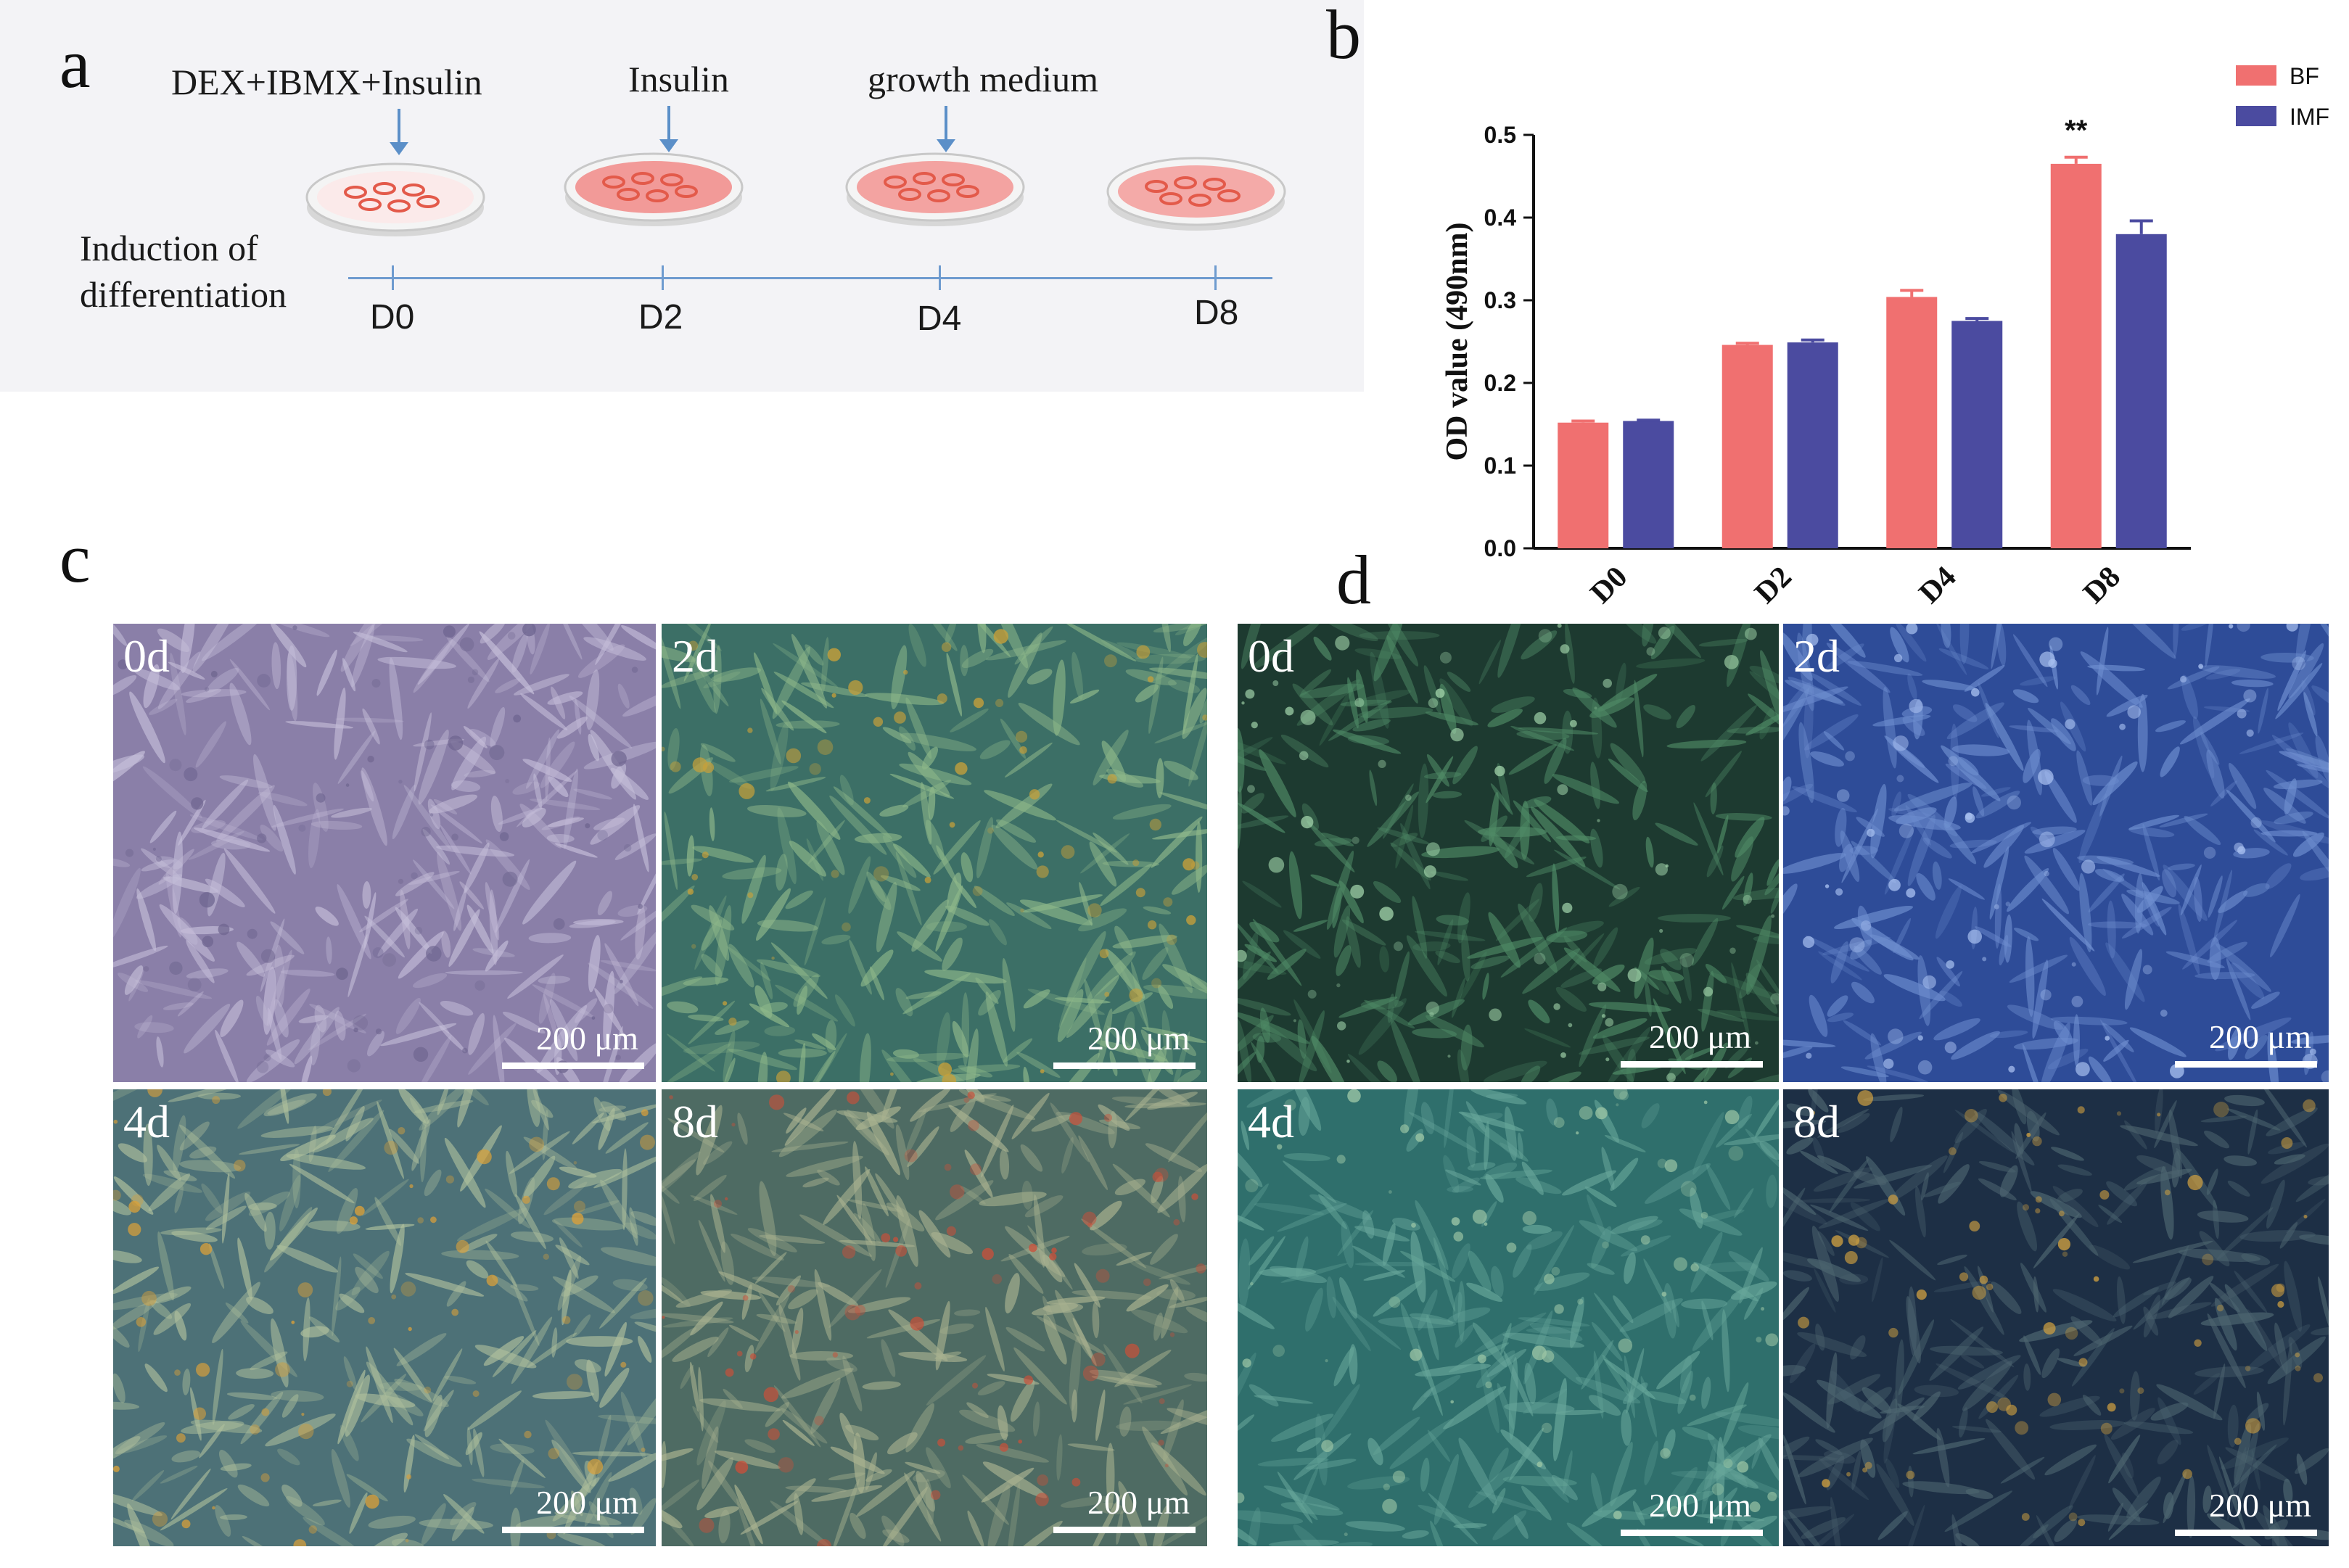 The height and width of the screenshot is (1568, 2349). What do you see at coordinates (384, 1317) in the screenshot?
I see `micrograph-c-4d: 4d 200 μm` at bounding box center [384, 1317].